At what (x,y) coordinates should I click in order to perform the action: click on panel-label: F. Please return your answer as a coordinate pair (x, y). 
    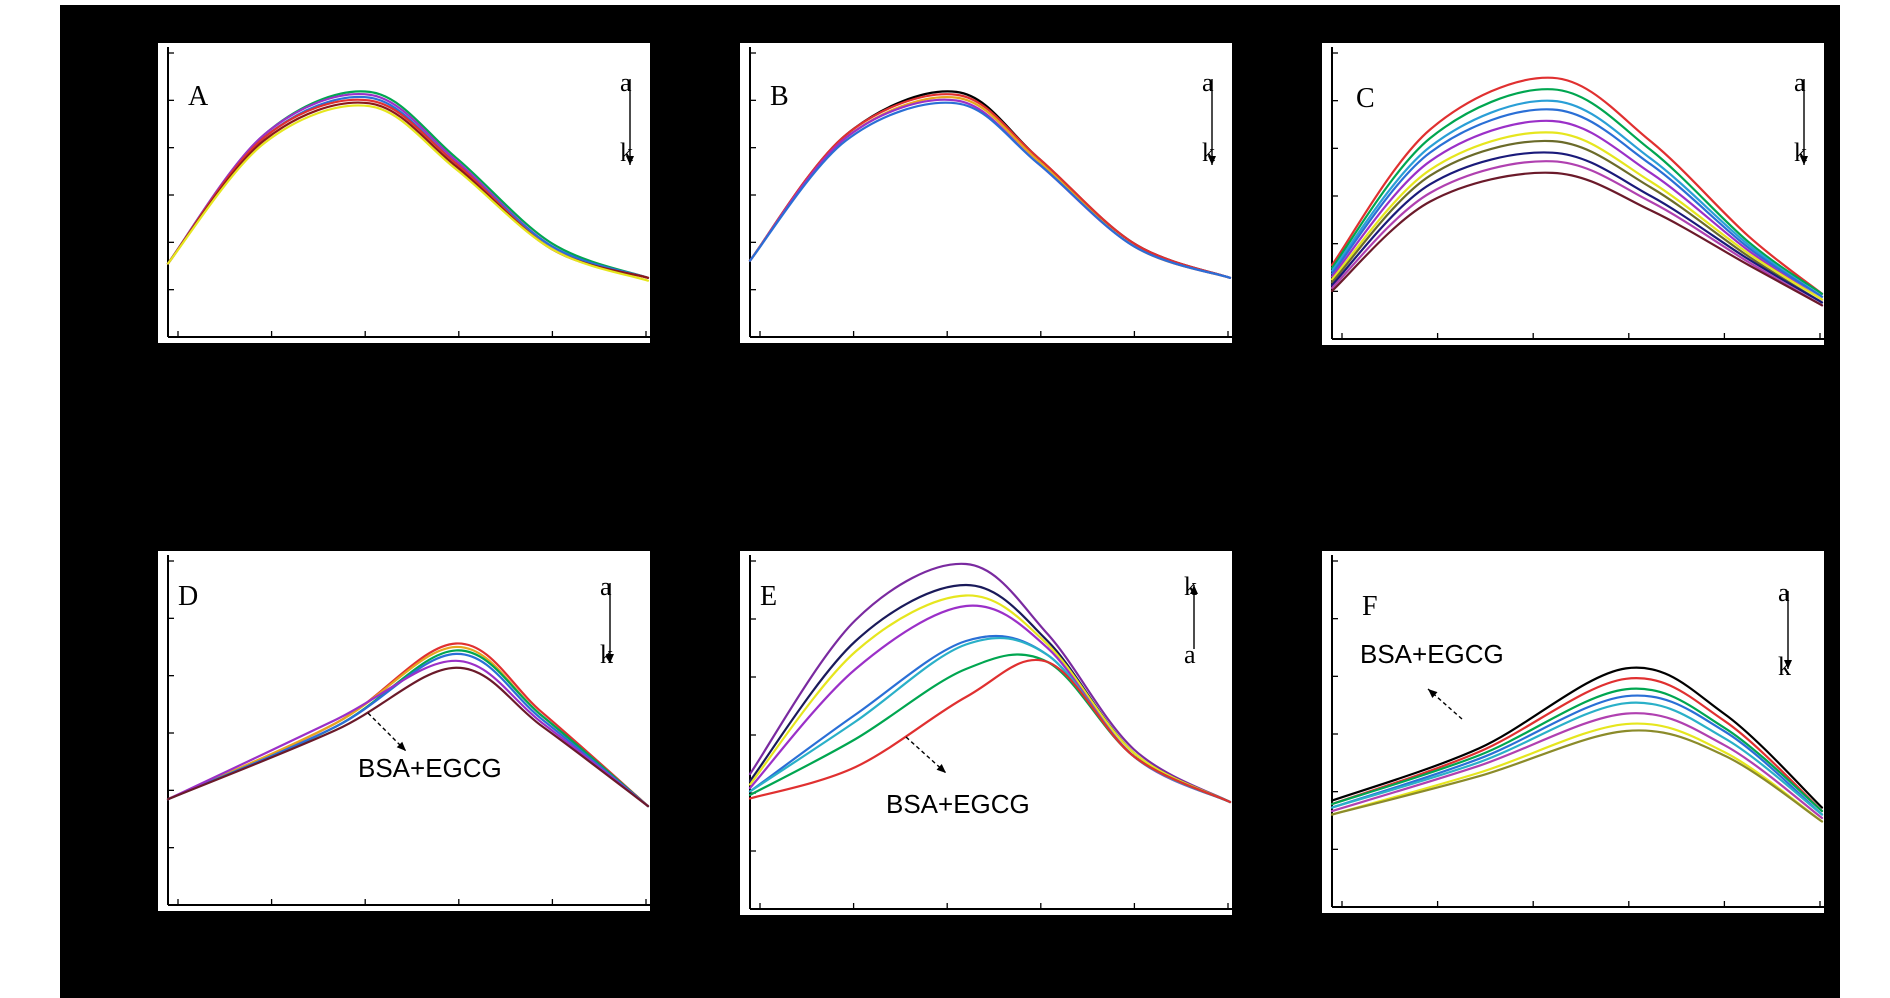
    Looking at the image, I should click on (1370, 606).